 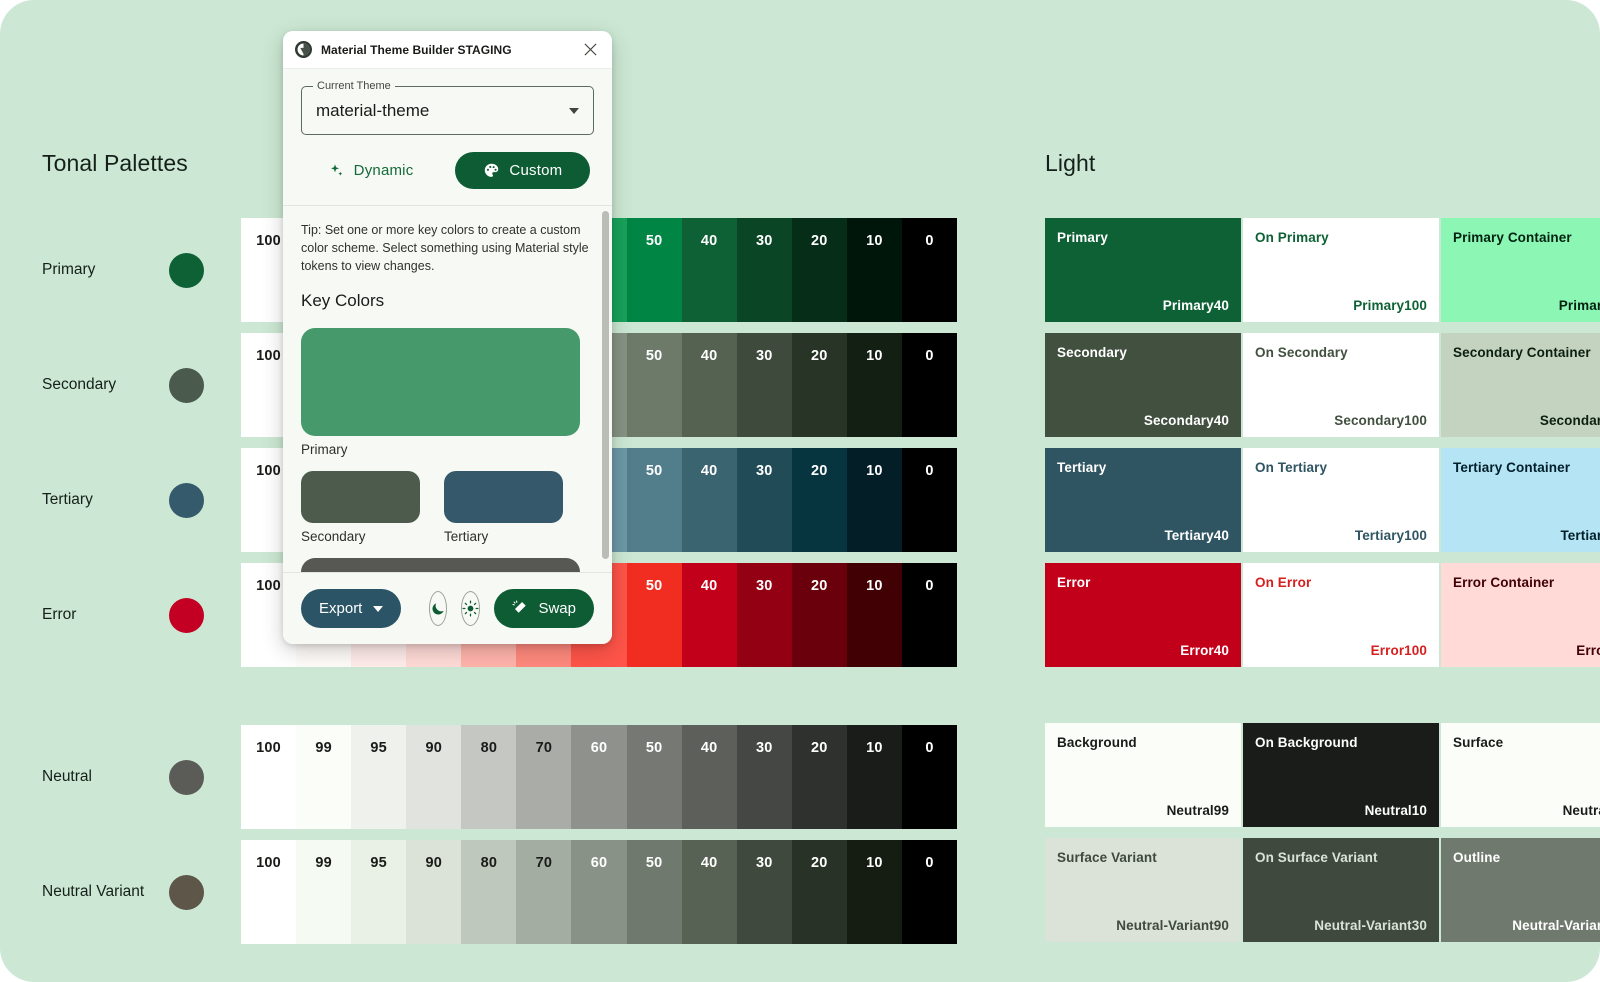 I want to click on scheme-swatch: Surface Neutral99, so click(x=1520, y=775).